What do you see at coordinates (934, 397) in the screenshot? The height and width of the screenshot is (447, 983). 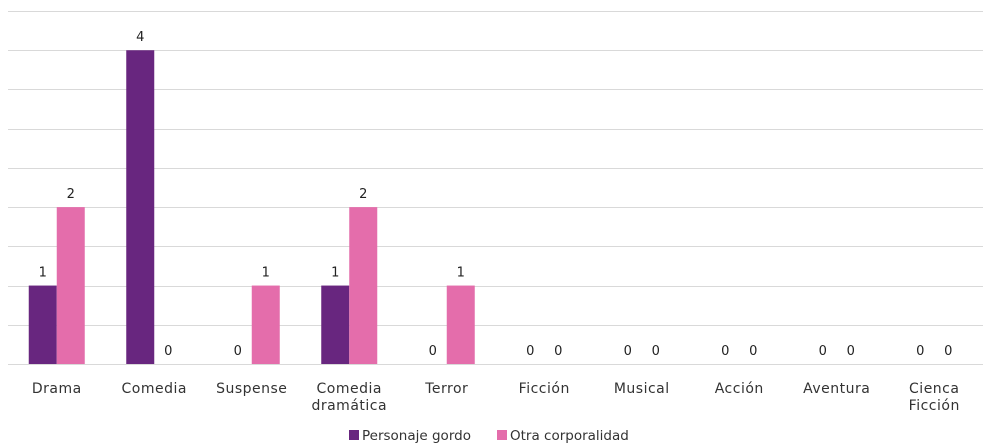 I see `x-tick-label: Cienca Ficción` at bounding box center [934, 397].